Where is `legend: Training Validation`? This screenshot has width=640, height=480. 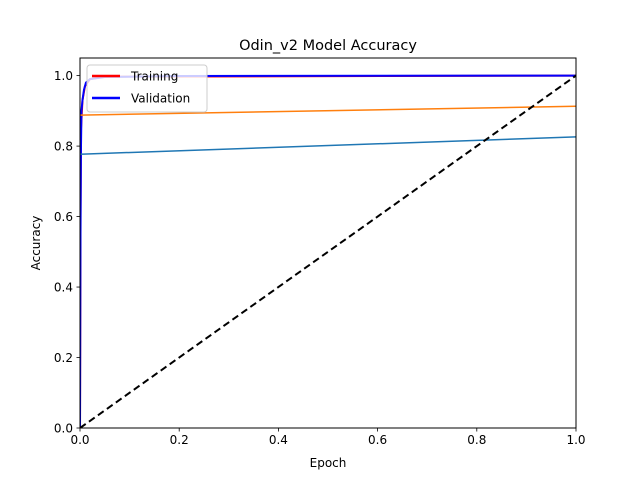
legend: Training Validation is located at coordinates (147, 88).